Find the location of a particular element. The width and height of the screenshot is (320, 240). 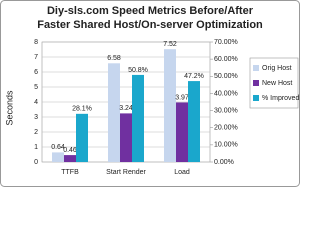

legend-label: Orig Host is located at coordinates (277, 68).